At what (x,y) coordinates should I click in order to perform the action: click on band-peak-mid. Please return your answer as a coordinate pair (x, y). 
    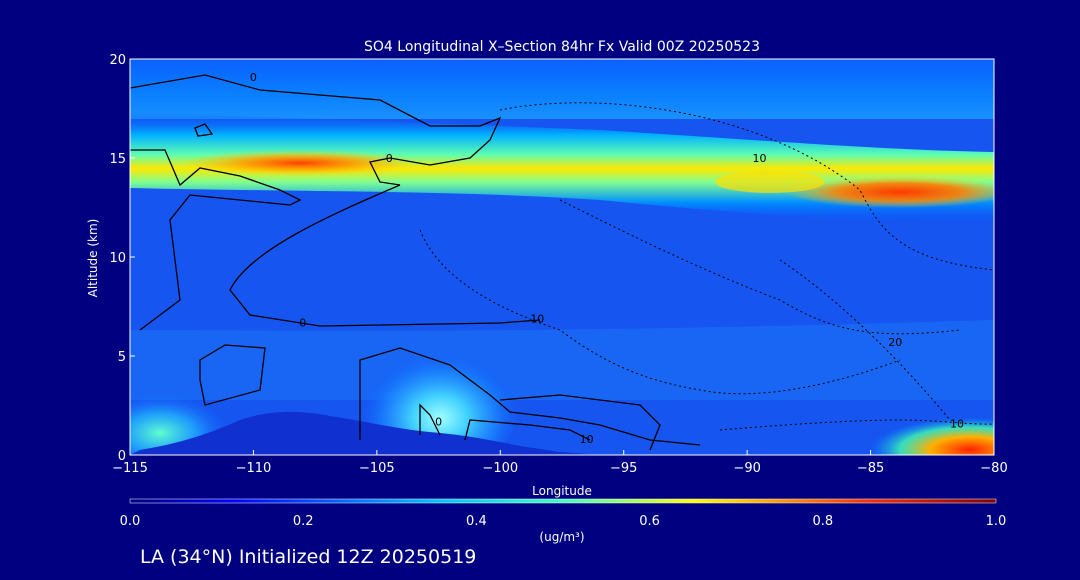
    Looking at the image, I should click on (770, 182).